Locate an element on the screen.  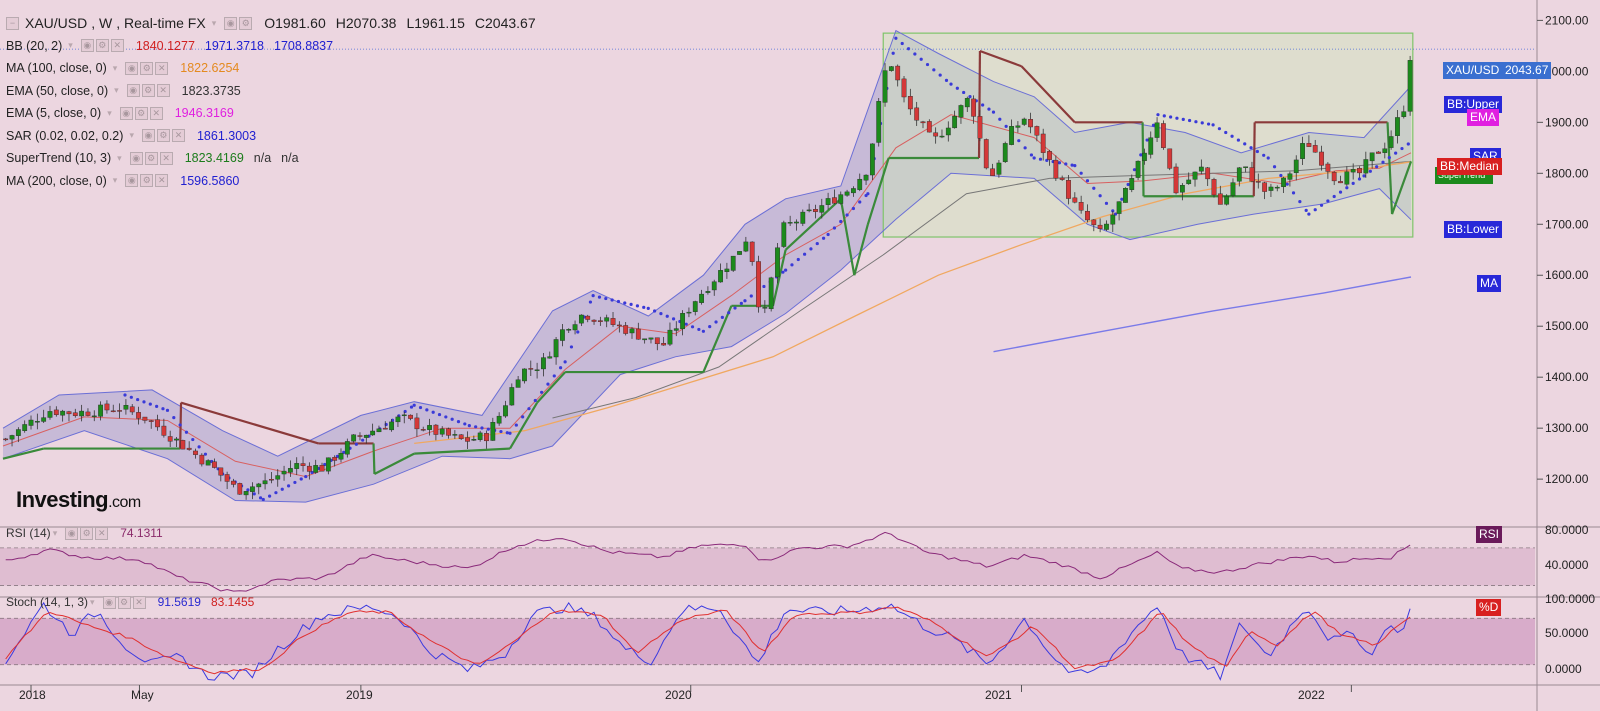
rsi-pane is located at coordinates (767, 561).